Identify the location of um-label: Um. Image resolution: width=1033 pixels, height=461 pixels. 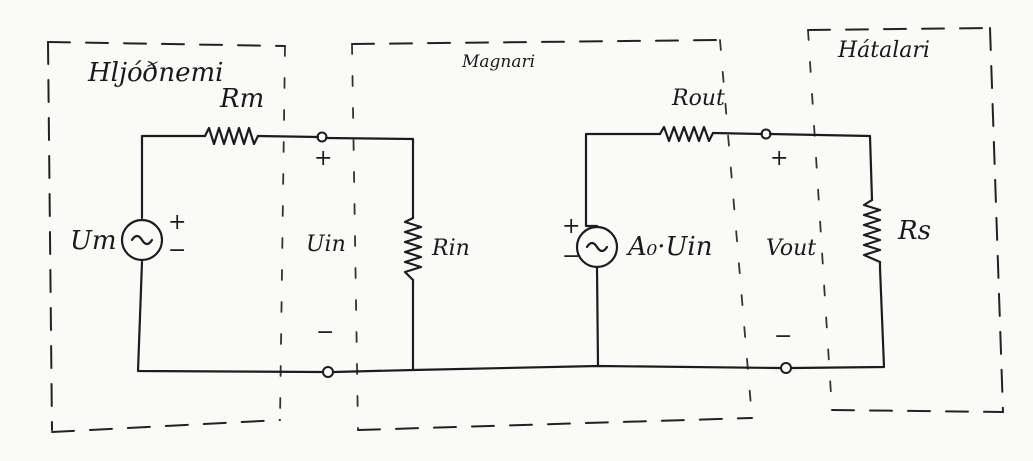
(93, 241).